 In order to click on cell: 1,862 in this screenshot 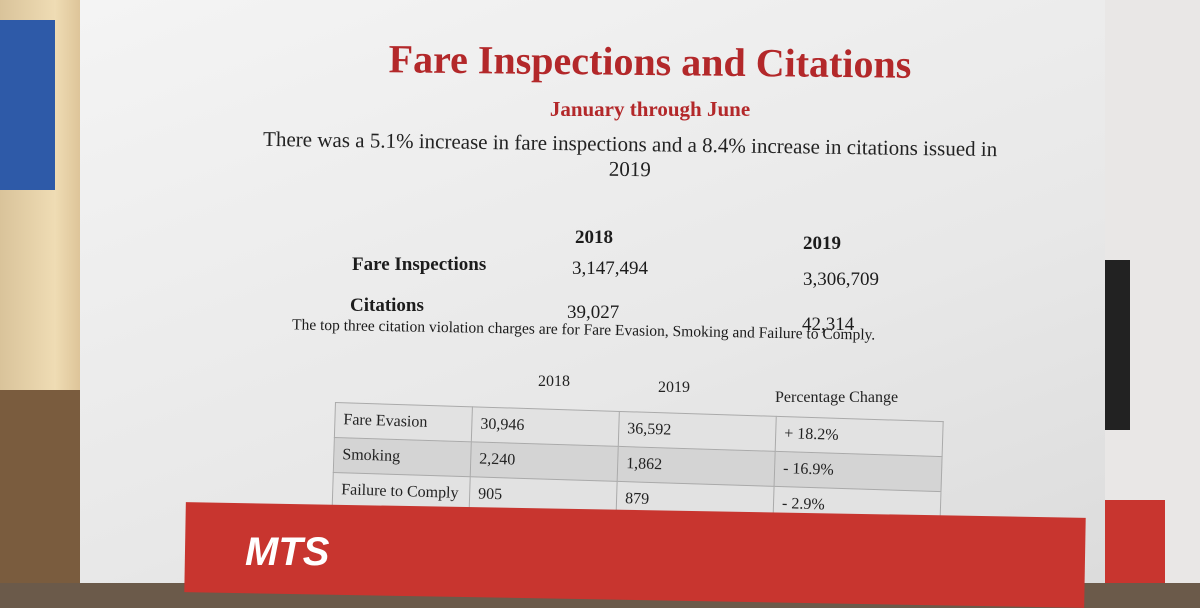, I will do `click(696, 466)`.